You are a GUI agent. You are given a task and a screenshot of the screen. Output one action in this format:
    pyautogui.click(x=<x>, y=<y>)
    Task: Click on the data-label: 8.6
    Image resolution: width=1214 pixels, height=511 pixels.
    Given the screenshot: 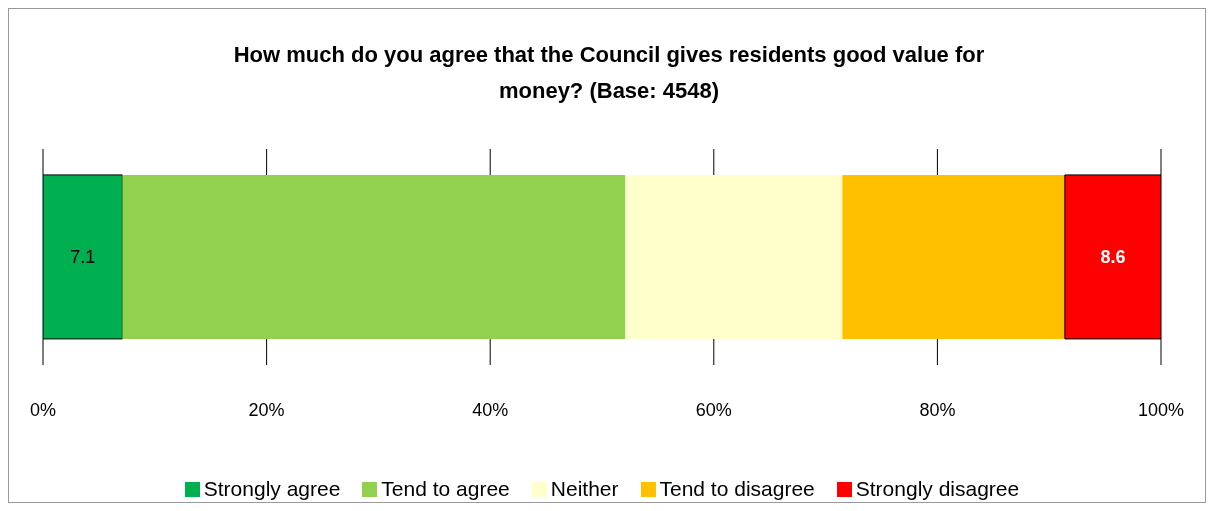 What is the action you would take?
    pyautogui.click(x=1113, y=256)
    